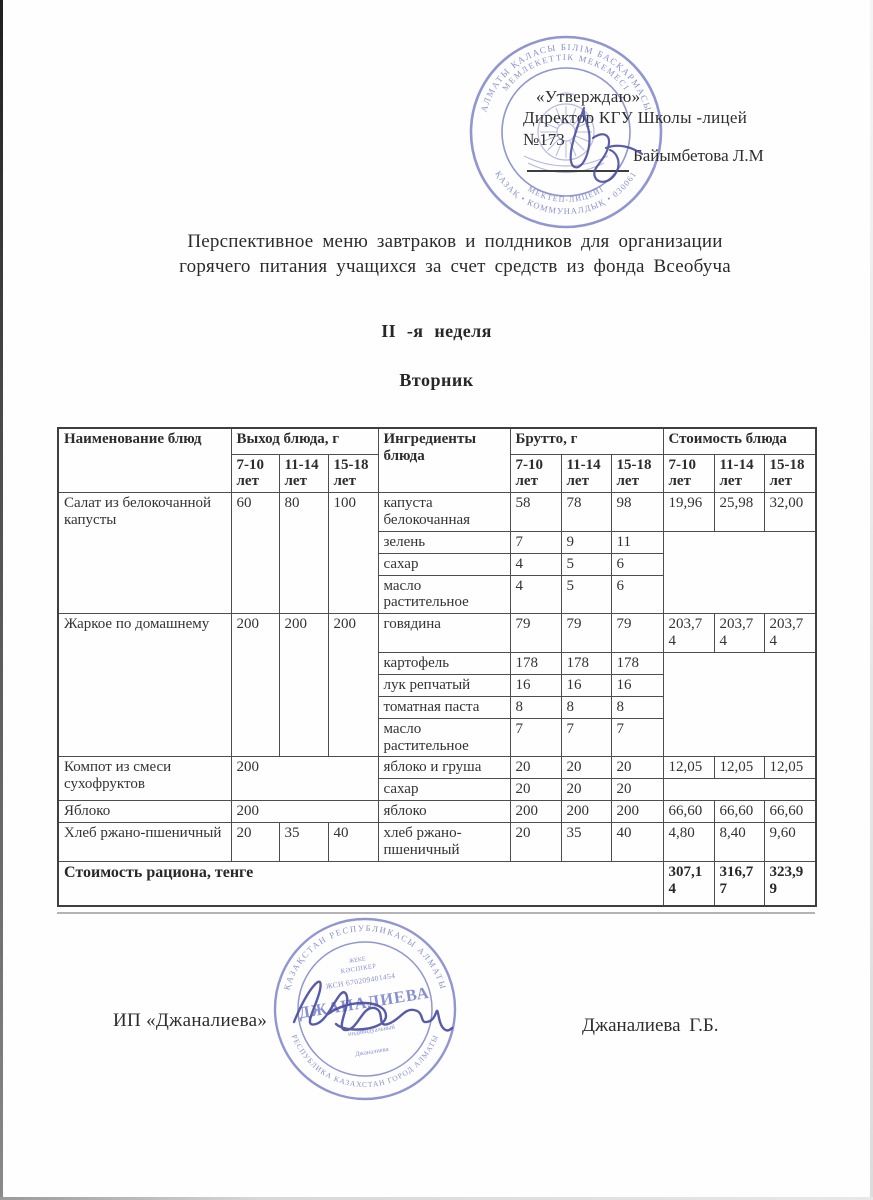  Describe the element at coordinates (353, 553) in the screenshot. I see `cell-yield: 100` at that location.